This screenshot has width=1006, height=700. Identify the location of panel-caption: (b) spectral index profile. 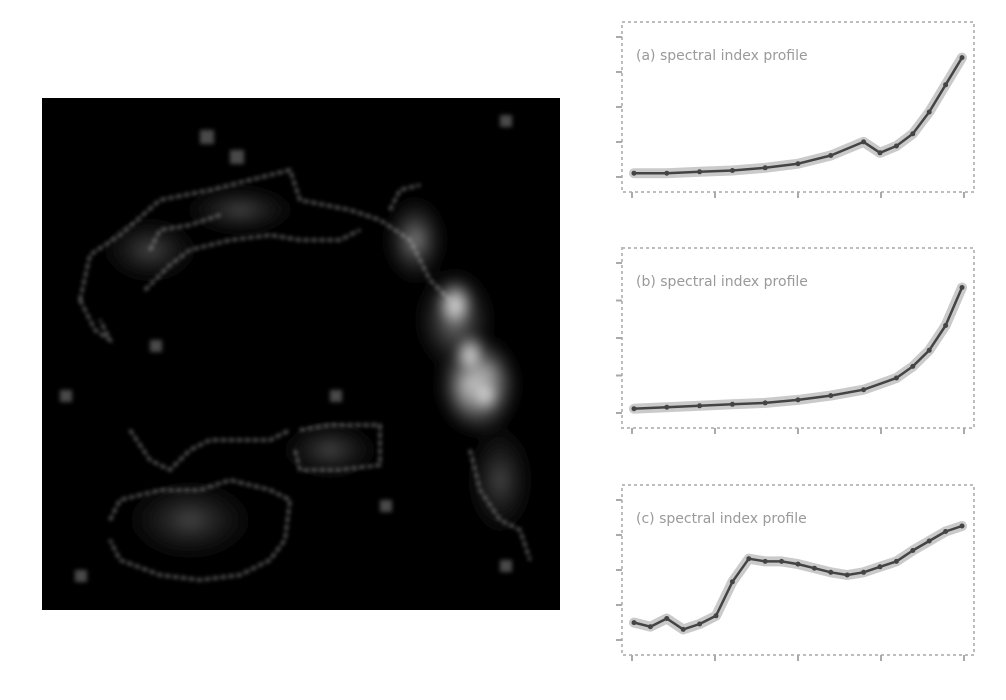
(722, 282).